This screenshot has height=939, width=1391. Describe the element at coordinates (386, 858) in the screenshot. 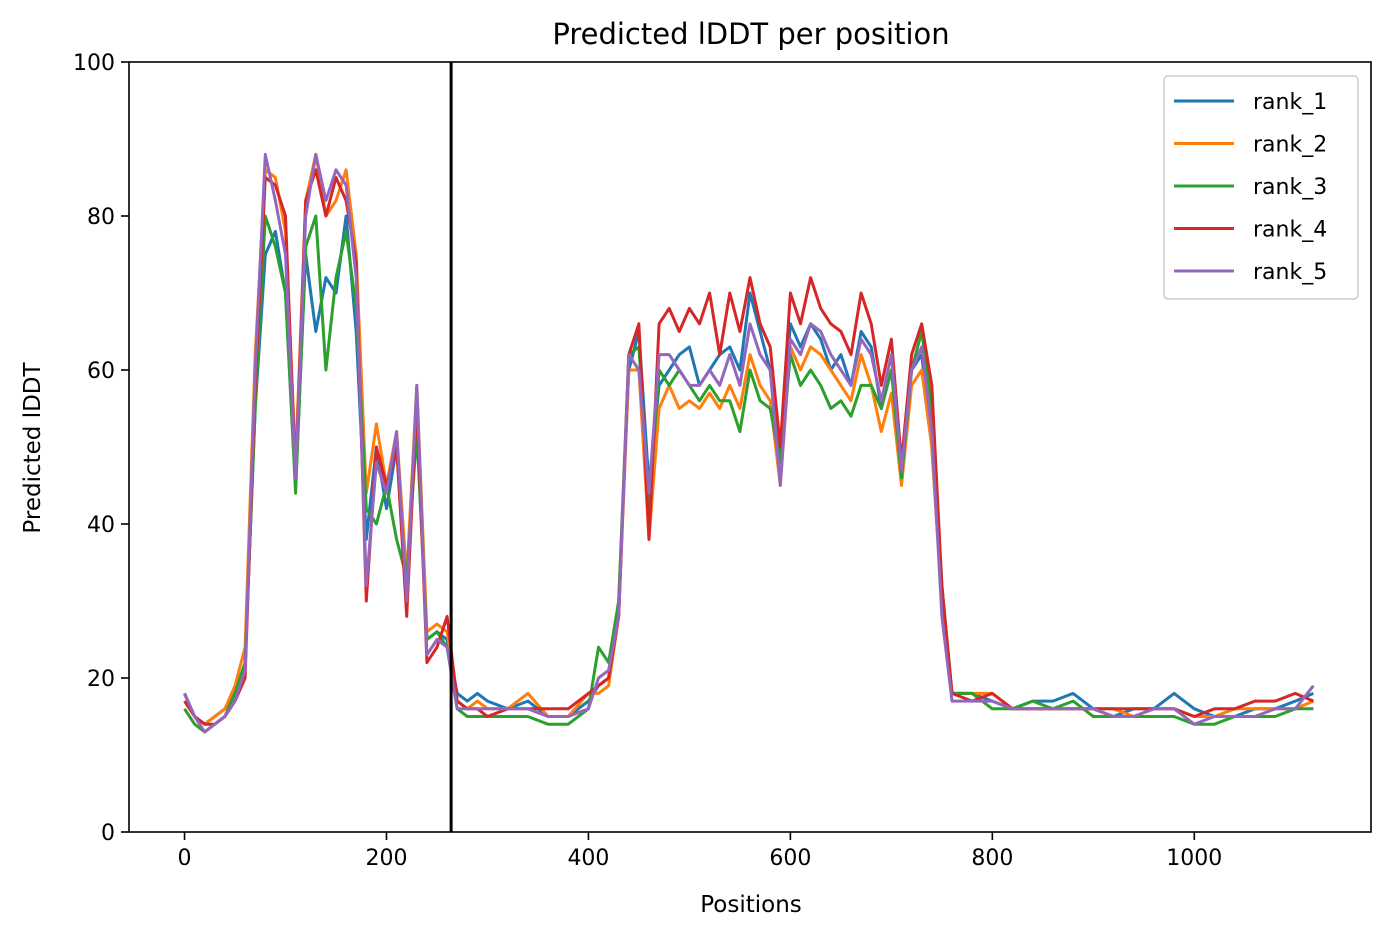

I see `x-tick-label: 200` at that location.